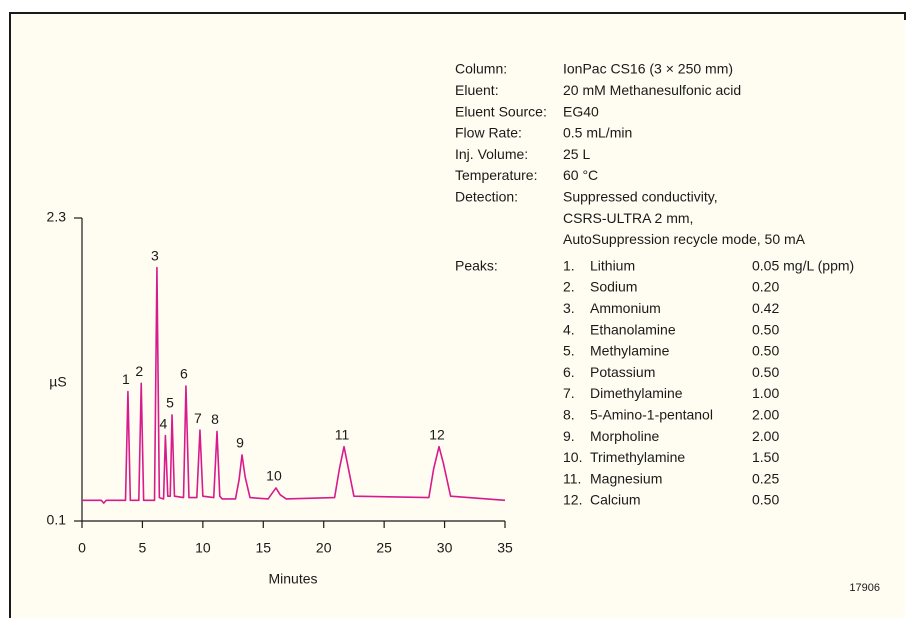 The width and height of the screenshot is (911, 618). I want to click on peak-label: 4, so click(163, 423).